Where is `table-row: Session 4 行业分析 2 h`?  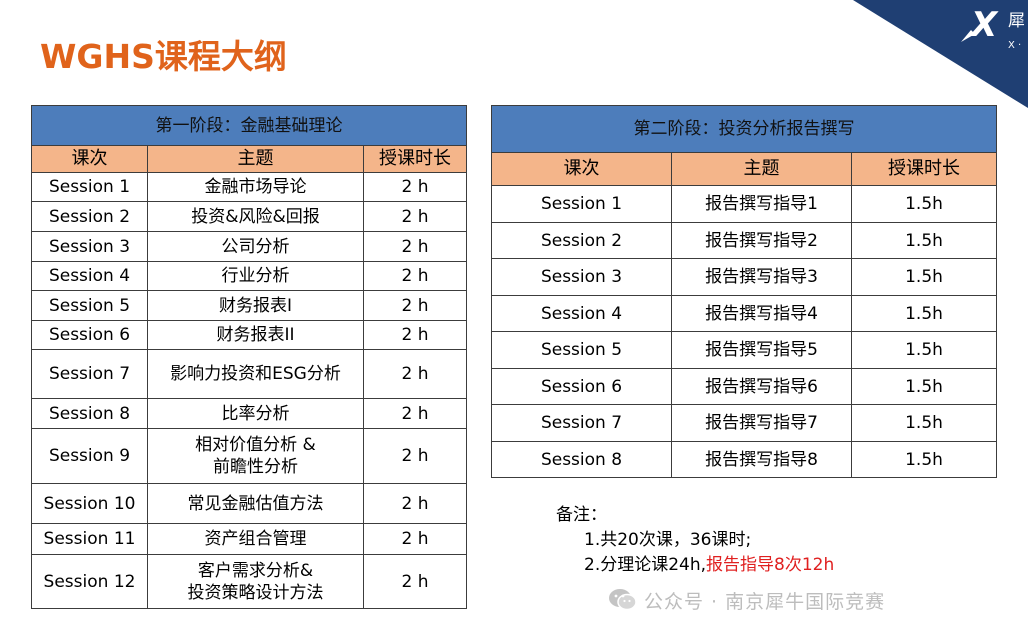 table-row: Session 4 行业分析 2 h is located at coordinates (249, 276).